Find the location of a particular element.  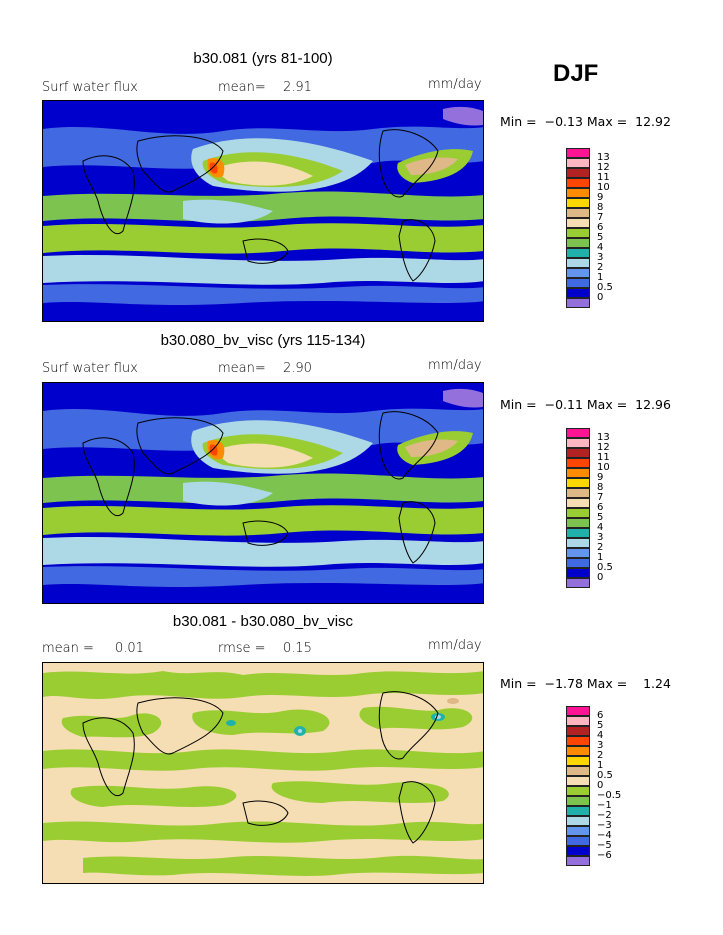

panel-2-mean-value: 2.90 is located at coordinates (297, 368).